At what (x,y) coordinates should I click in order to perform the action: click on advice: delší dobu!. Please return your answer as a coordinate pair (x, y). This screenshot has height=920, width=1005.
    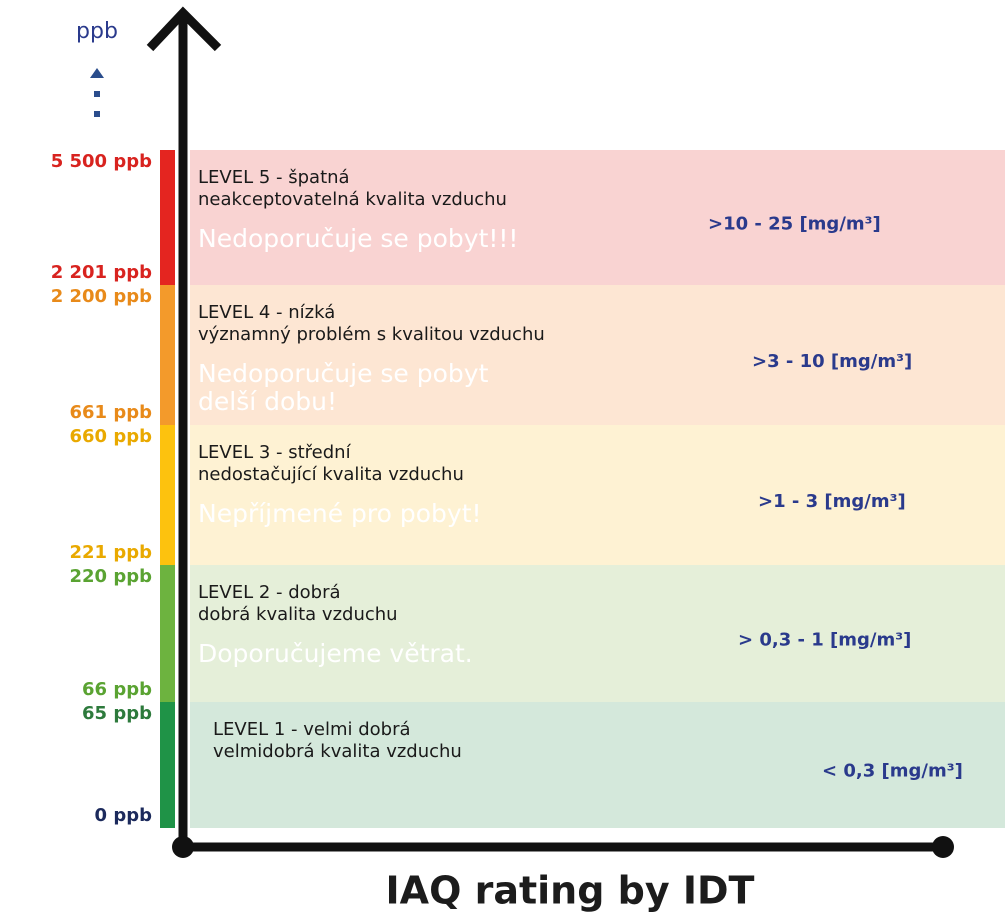
    Looking at the image, I should click on (267, 401).